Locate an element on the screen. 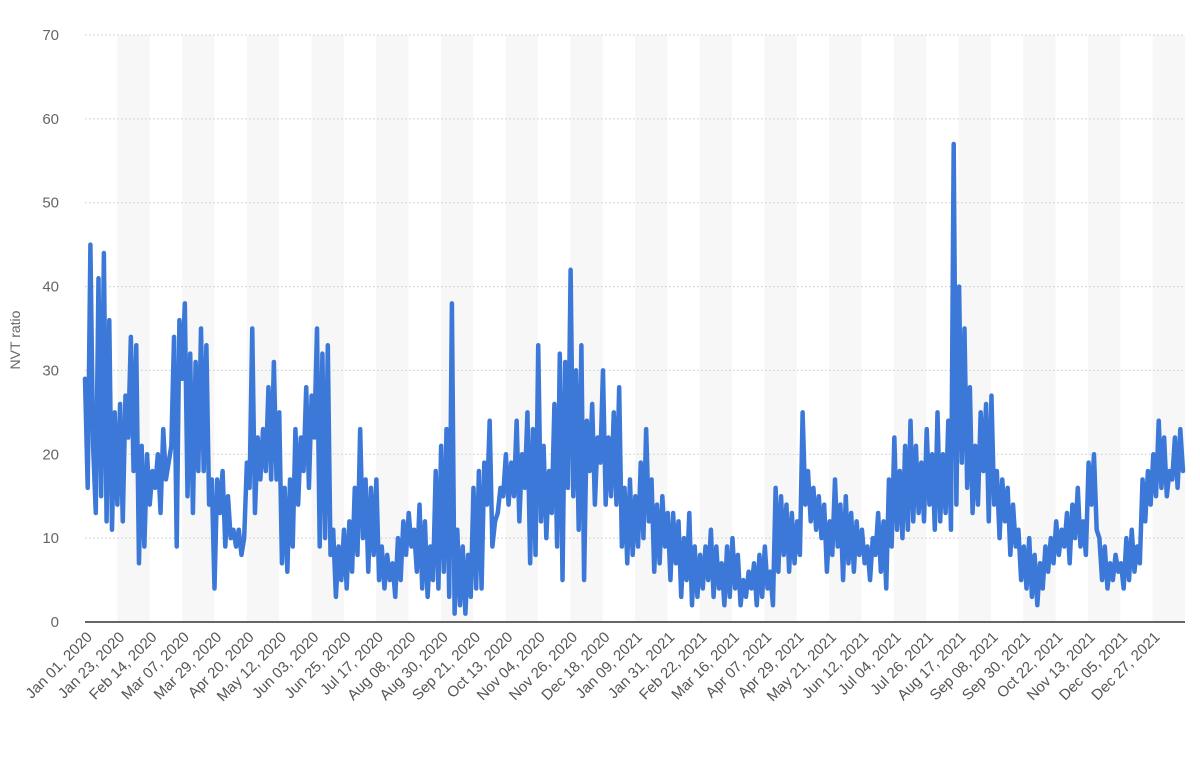 The width and height of the screenshot is (1200, 774). y-tick-label: 50 is located at coordinates (50, 203).